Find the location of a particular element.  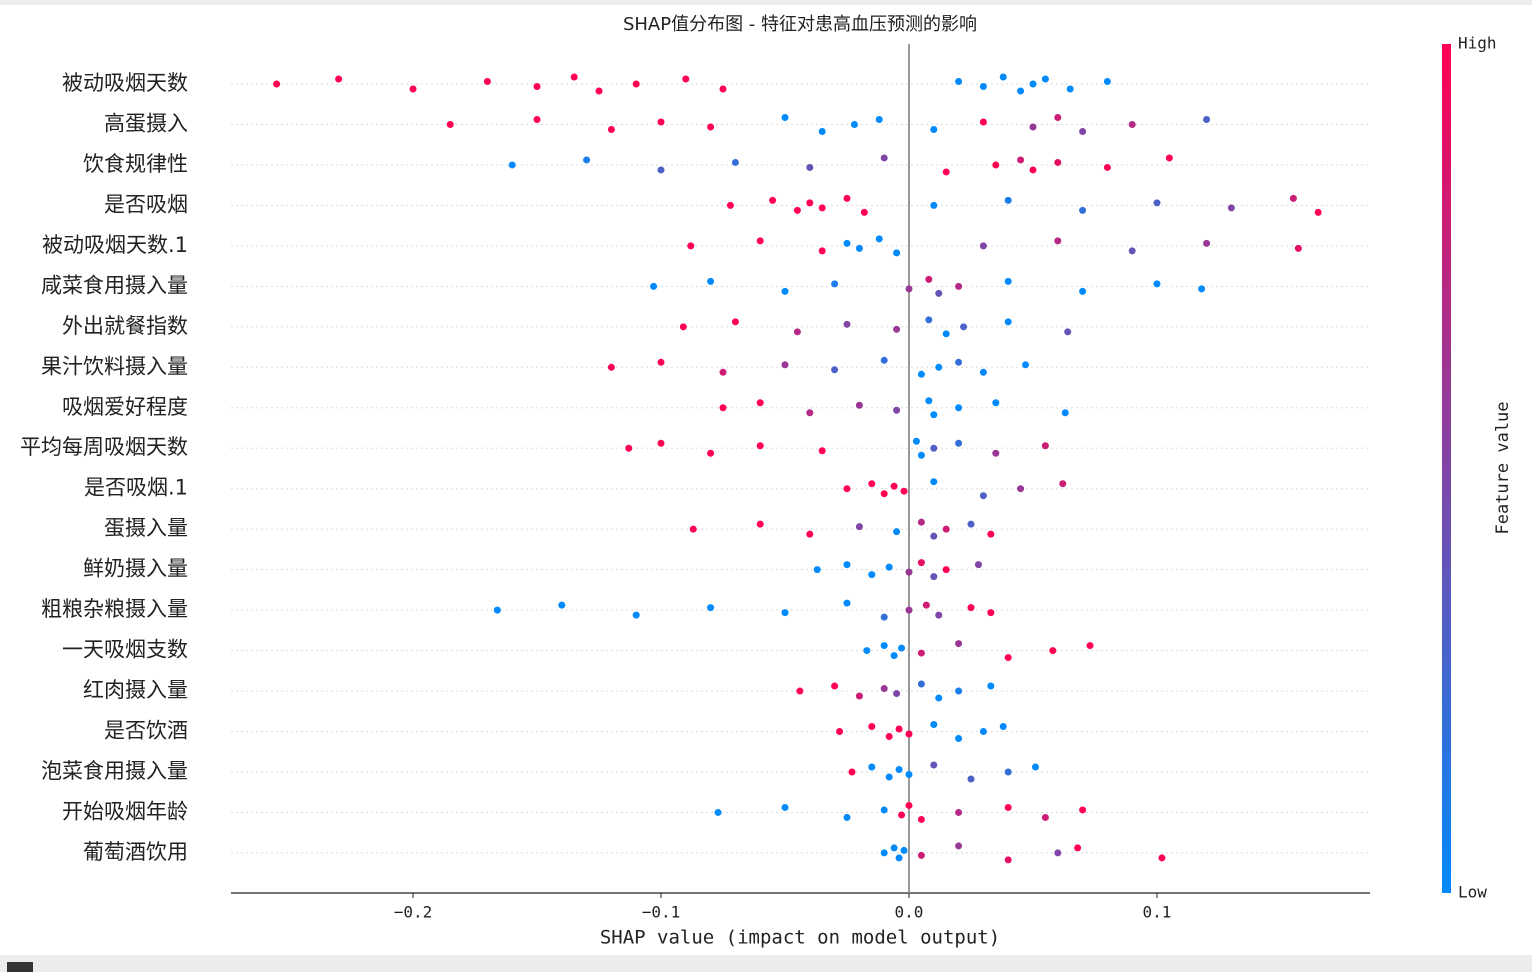

feature-label: 被动吸烟天数 is located at coordinates (125, 83).